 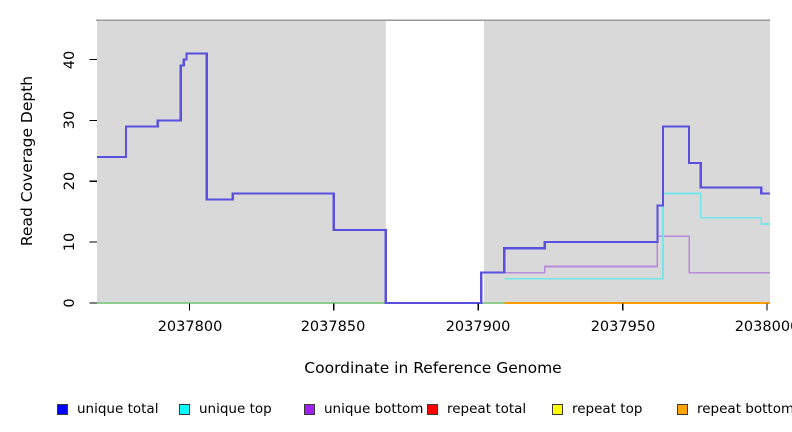 I want to click on legend-item-unique-total: unique total, so click(x=107, y=409).